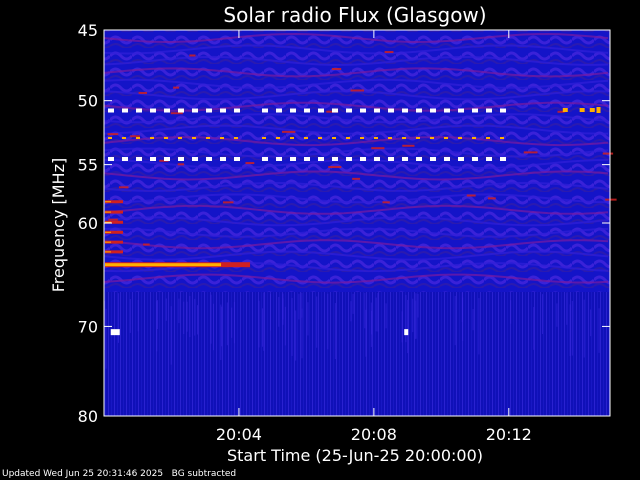 This screenshot has width=640, height=480. I want to click on y-tick-label: 55, so click(88, 165).